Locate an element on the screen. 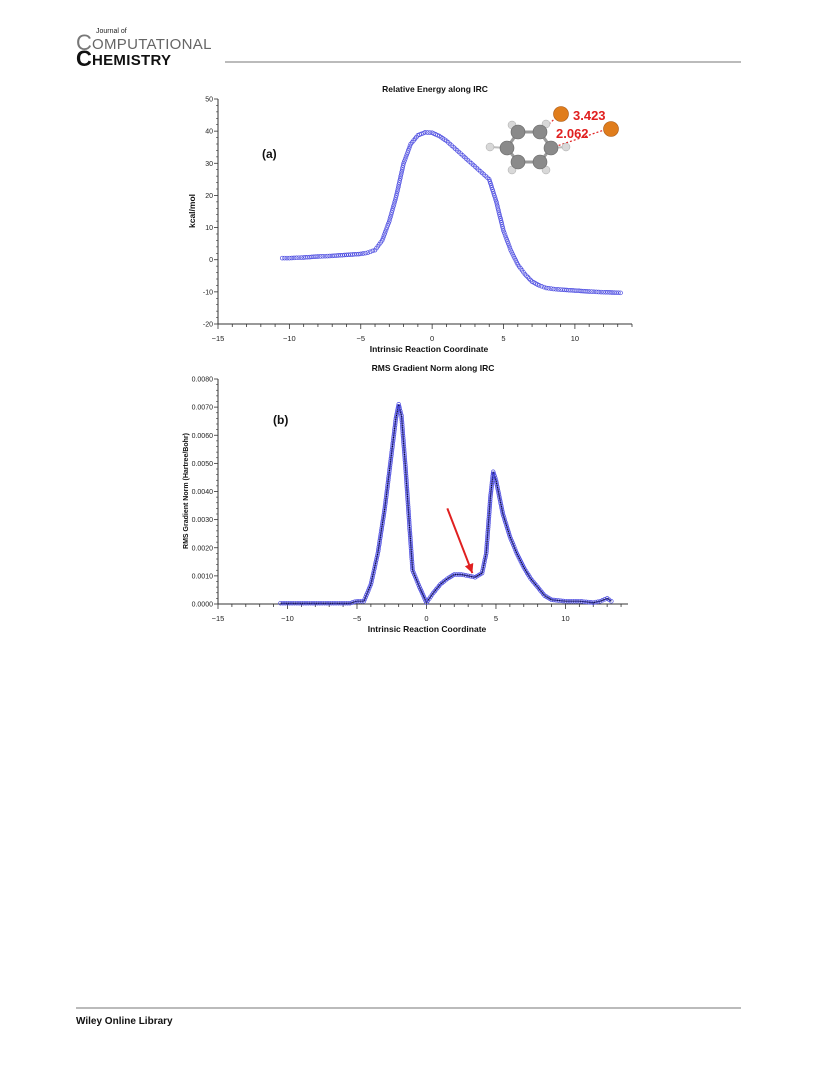  chart2-x-tick-label: −5 is located at coordinates (357, 618).